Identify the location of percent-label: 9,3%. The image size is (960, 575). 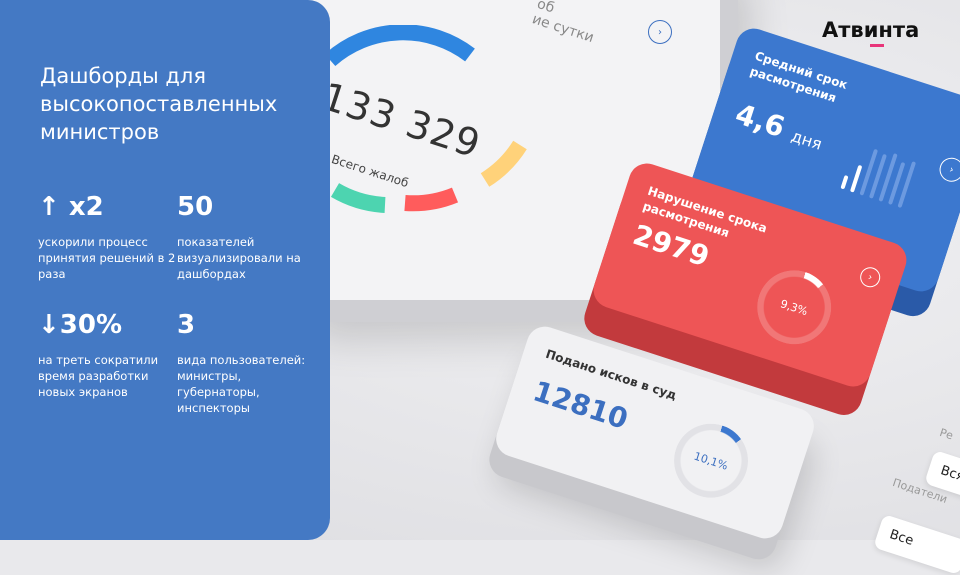
(794, 307).